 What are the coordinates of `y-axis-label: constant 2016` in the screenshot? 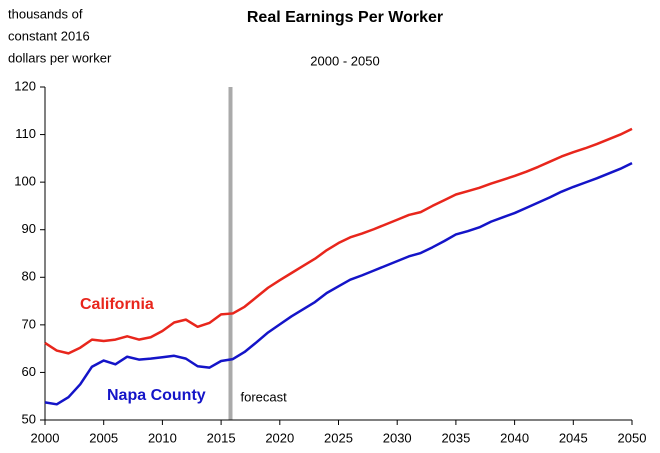 It's located at (49, 35).